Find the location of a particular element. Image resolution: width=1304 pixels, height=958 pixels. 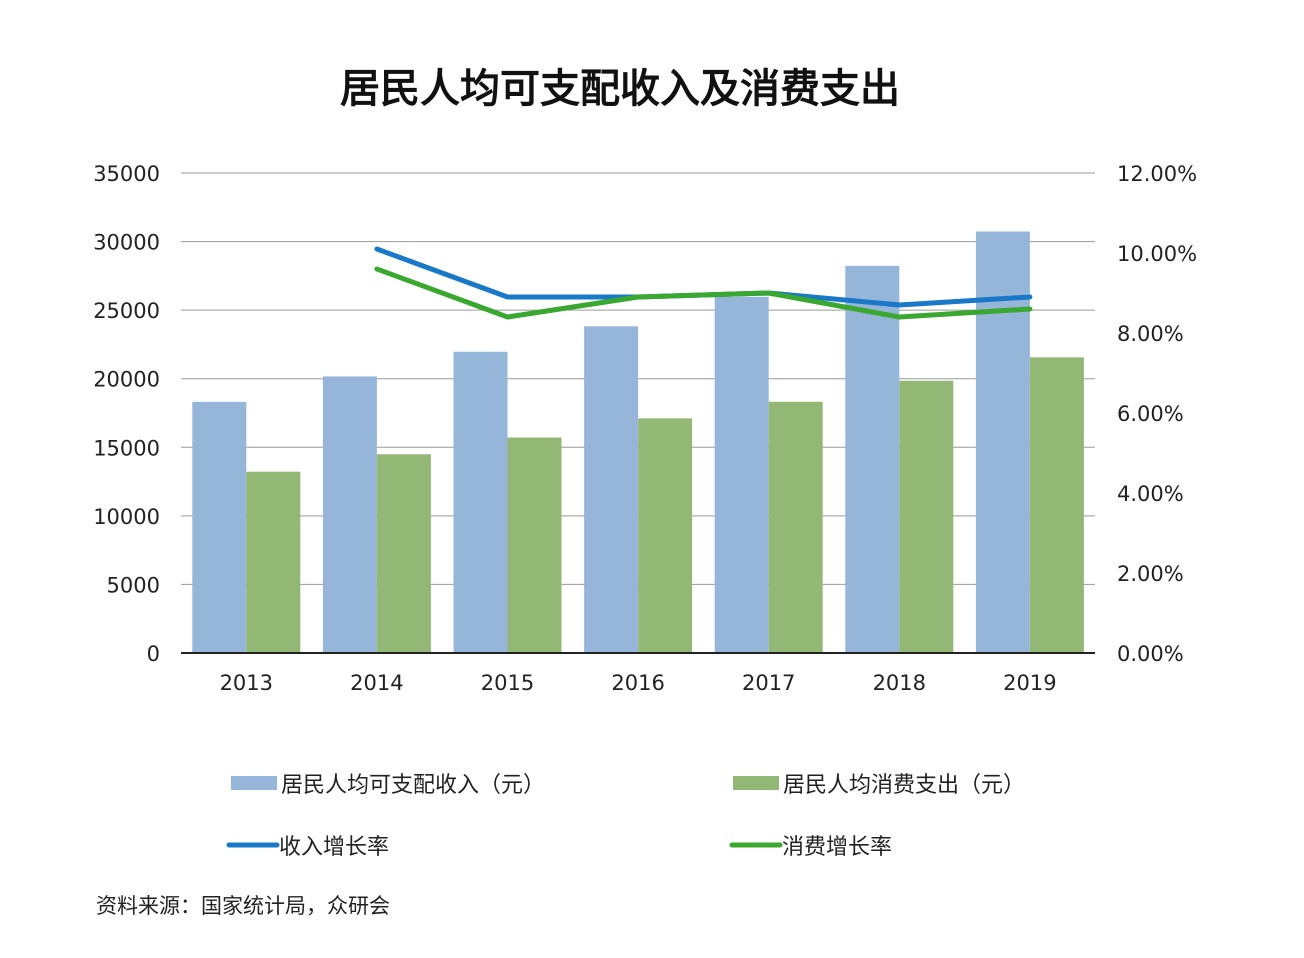

legend: 居民人均可支配收入（元） 居民人均消费支出（元） 收入增长率 消费增长率 is located at coordinates (625, 816).